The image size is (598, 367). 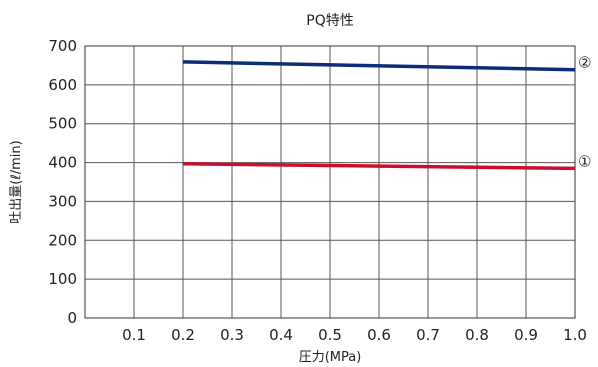 What do you see at coordinates (62, 163) in the screenshot?
I see `y-tick-label: 400` at bounding box center [62, 163].